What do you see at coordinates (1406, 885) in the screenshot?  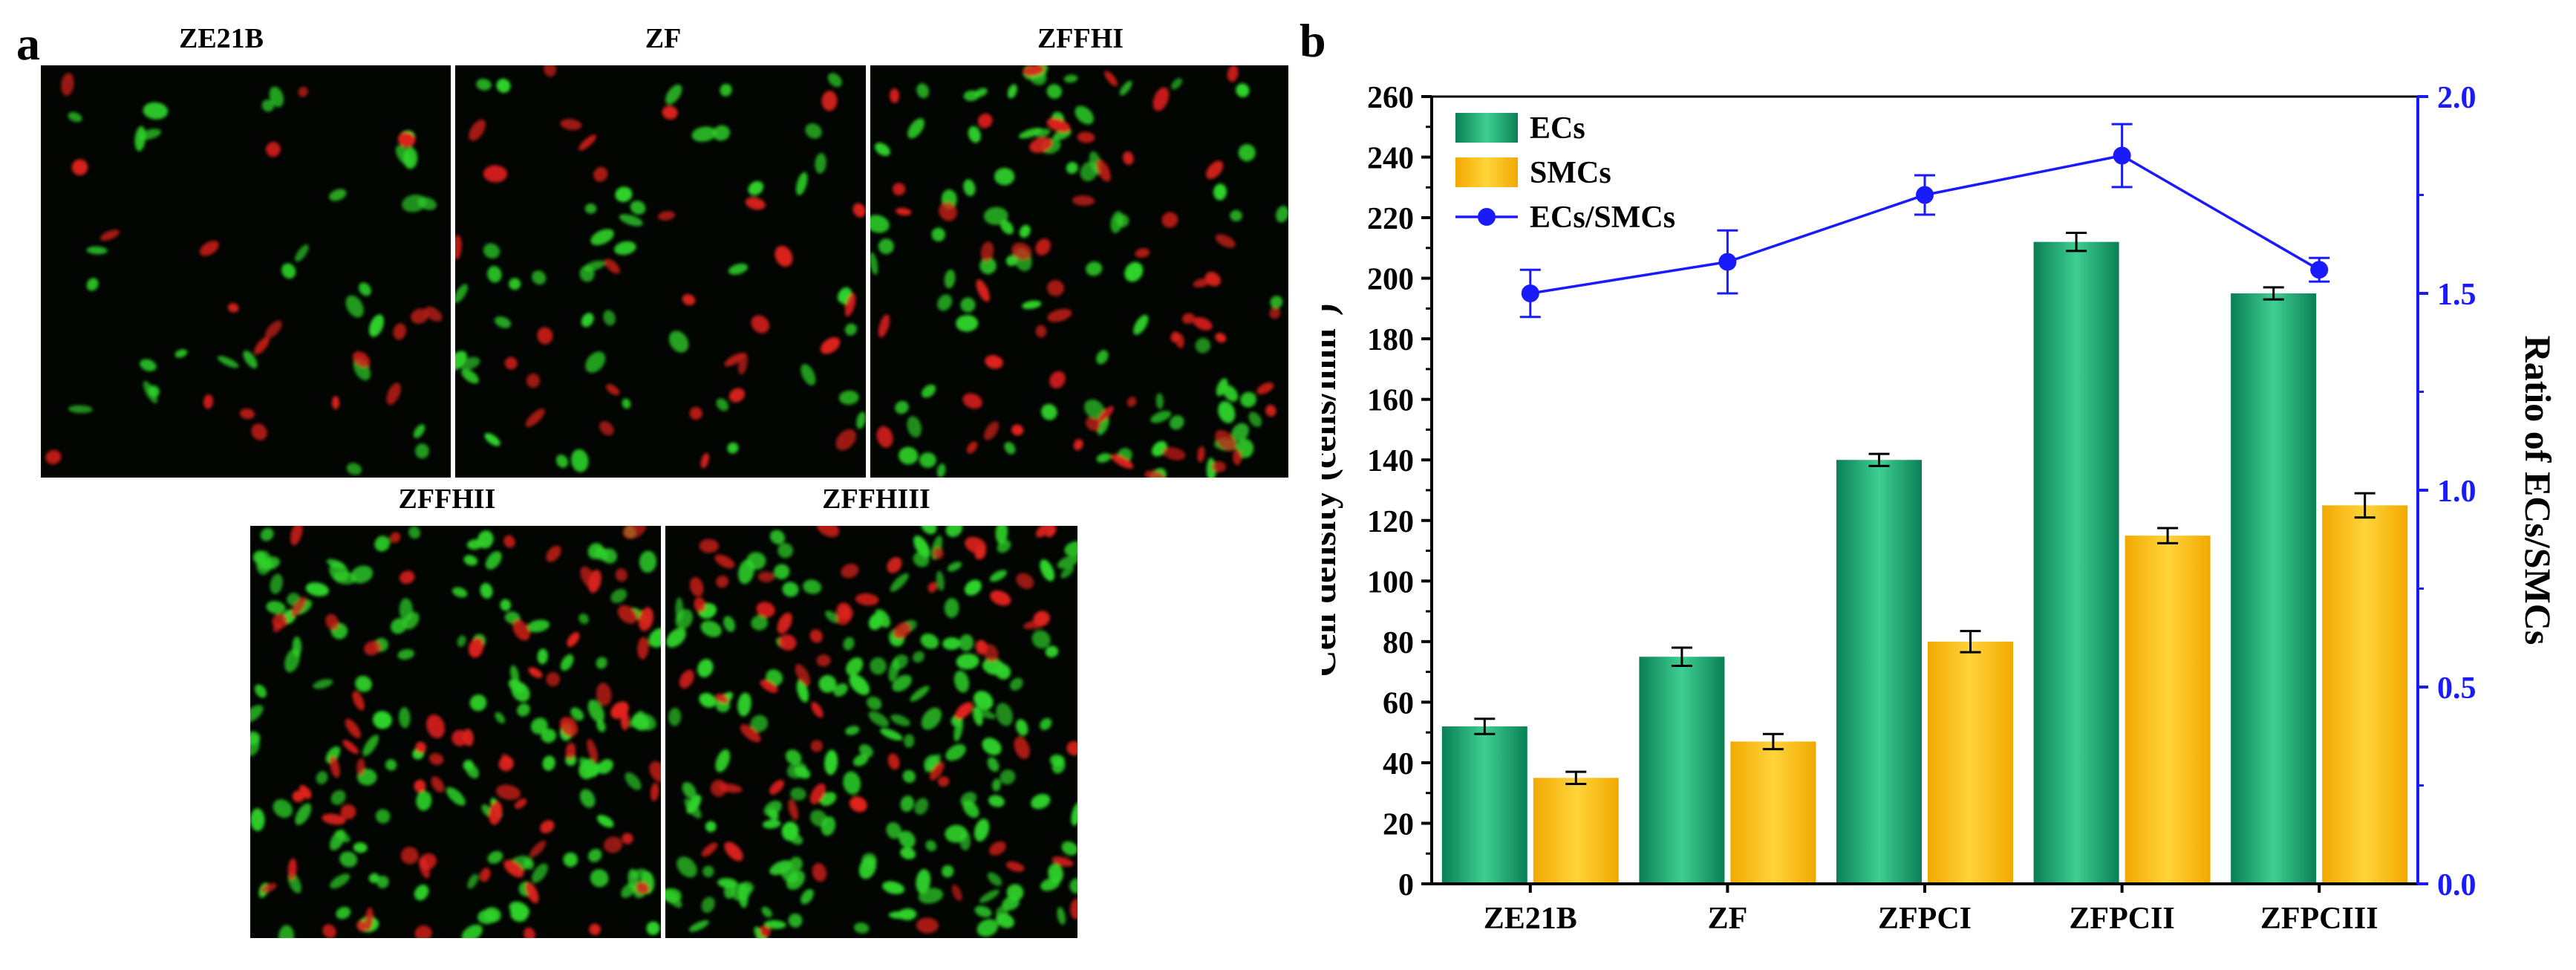 I see `y-tick-label: 0` at bounding box center [1406, 885].